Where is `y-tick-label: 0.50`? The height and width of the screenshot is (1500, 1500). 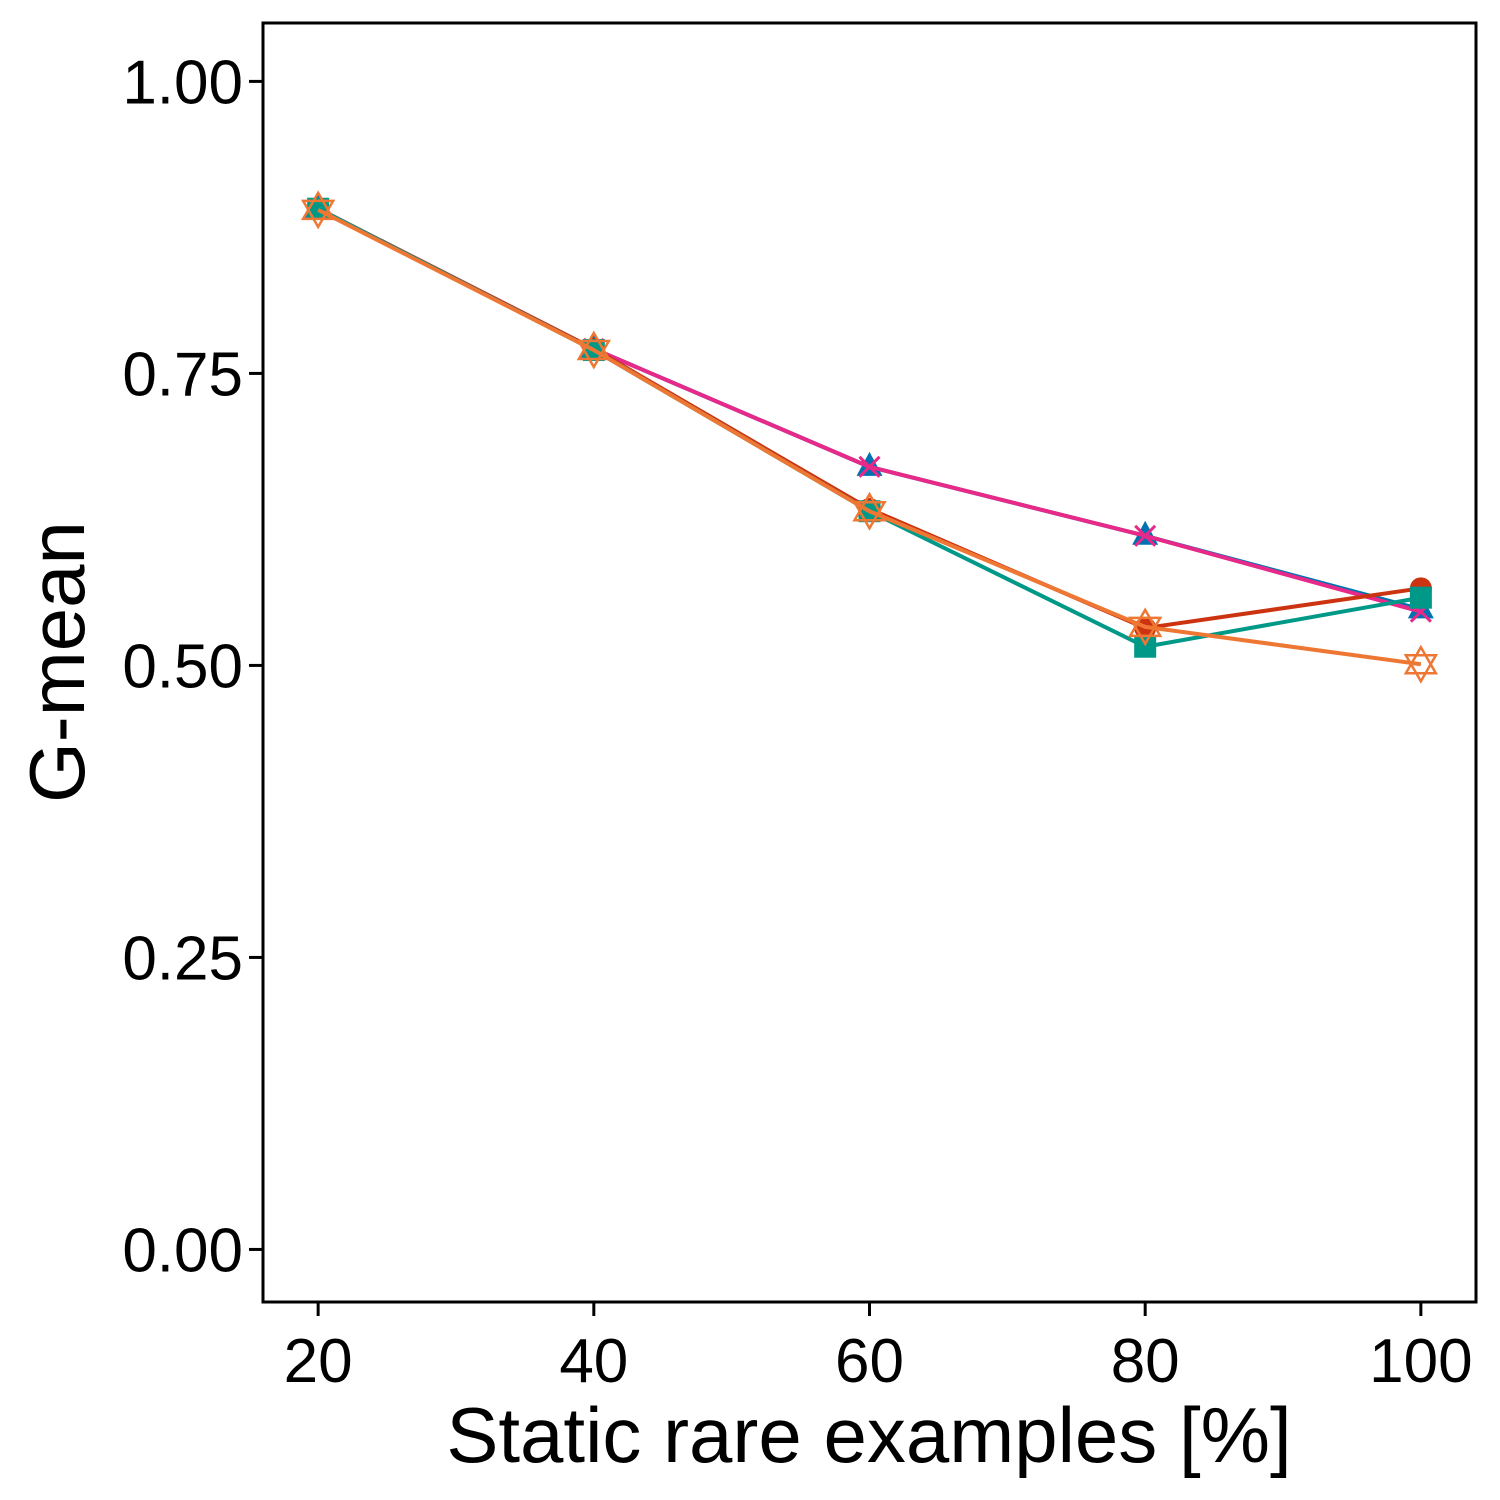 y-tick-label: 0.50 is located at coordinates (182, 666).